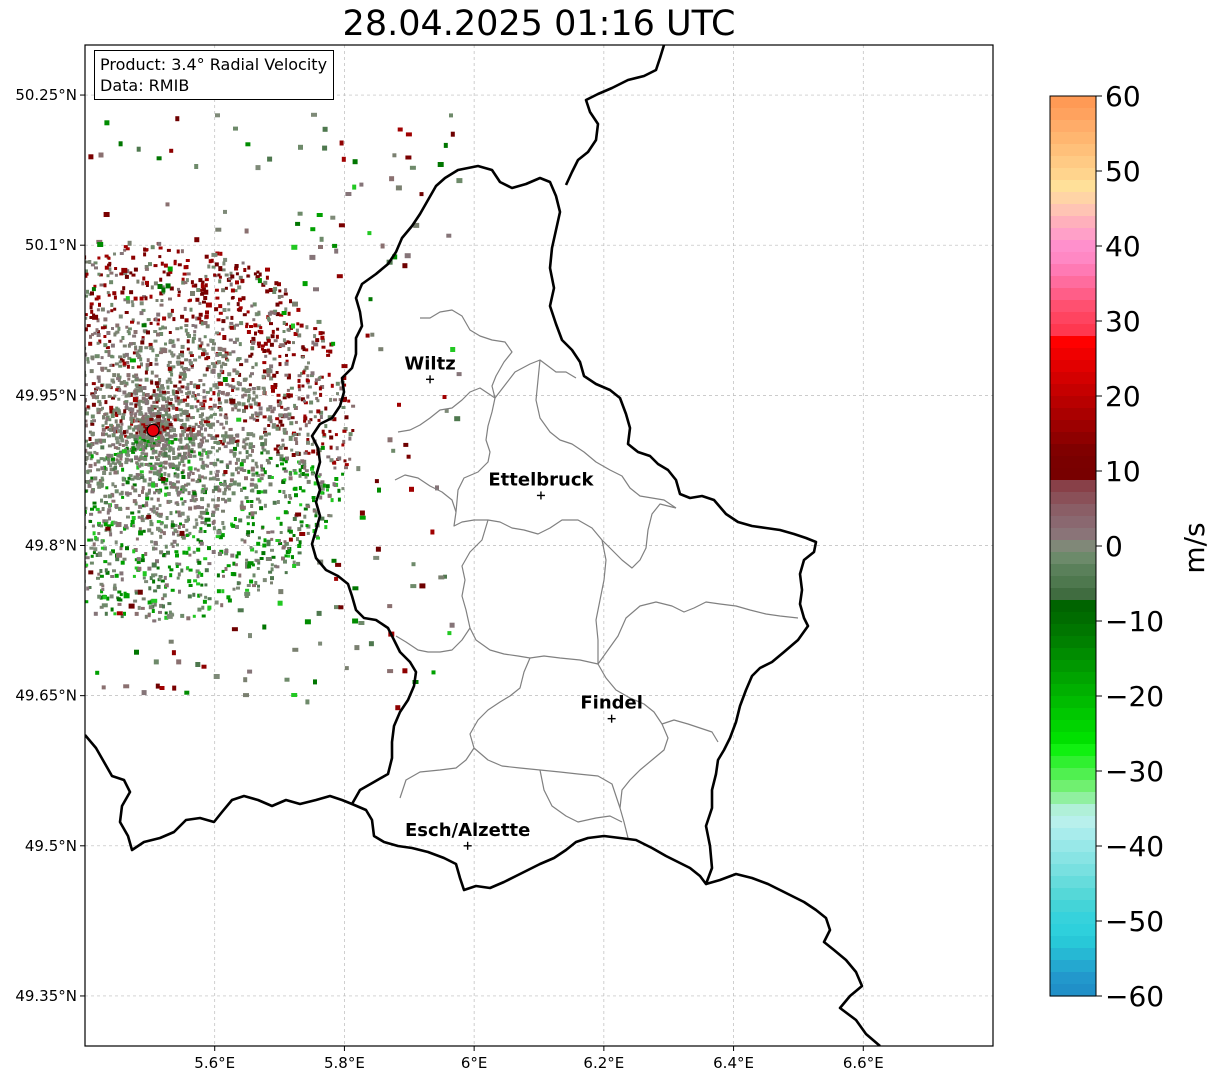  What do you see at coordinates (475, 455) in the screenshot?
I see `canton-line-diekirch` at bounding box center [475, 455].